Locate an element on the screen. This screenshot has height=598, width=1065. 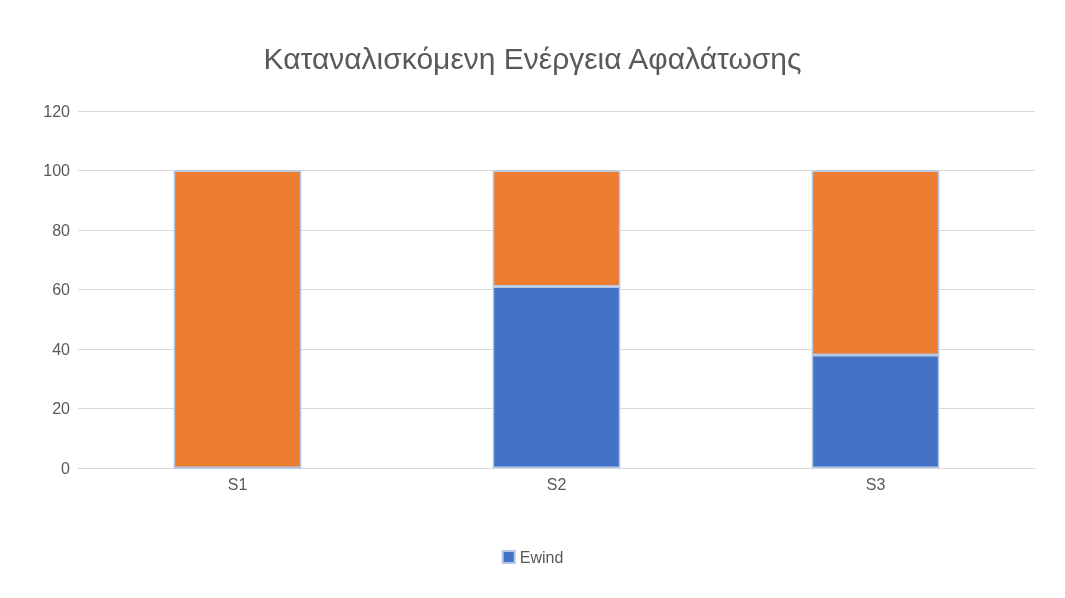
chart-title: Καταναλισκόμενη Ενέργεια Αφαλάτωσης is located at coordinates (532, 58).